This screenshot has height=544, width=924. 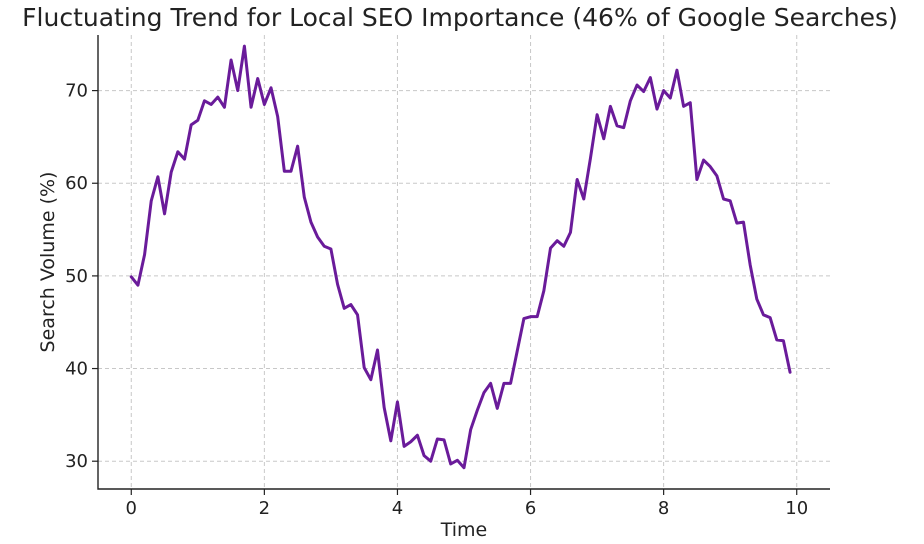 What do you see at coordinates (48, 262) in the screenshot?
I see `y-axis-label: Search Volume (%)` at bounding box center [48, 262].